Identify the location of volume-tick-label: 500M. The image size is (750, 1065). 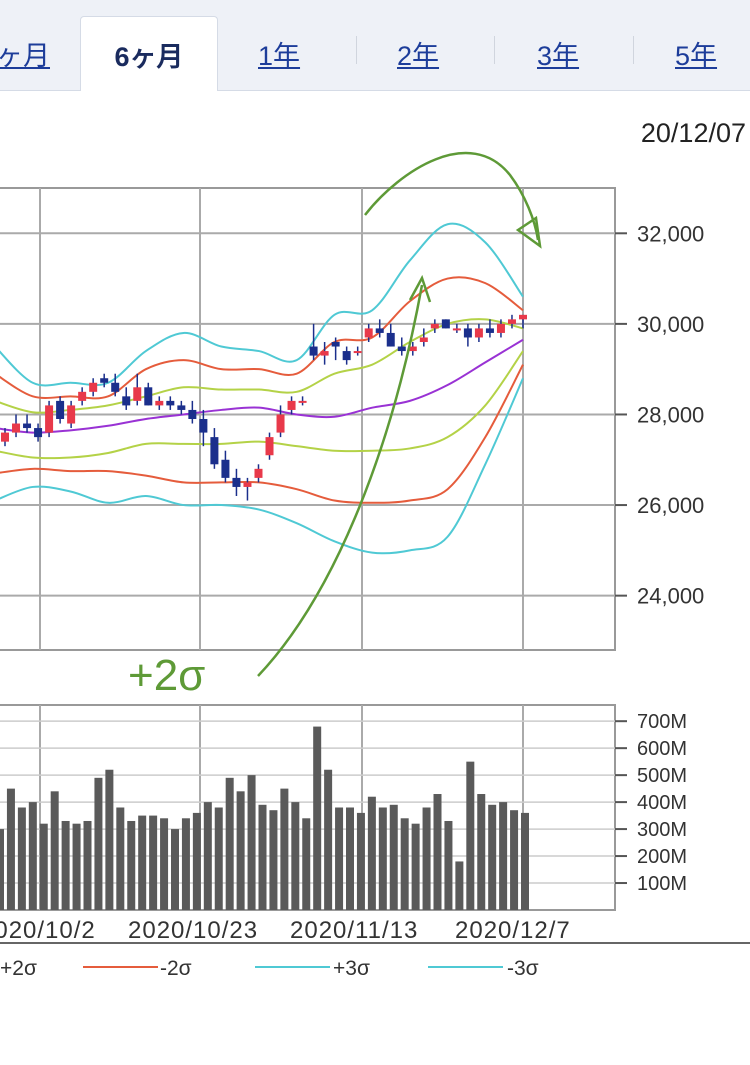
(662, 776).